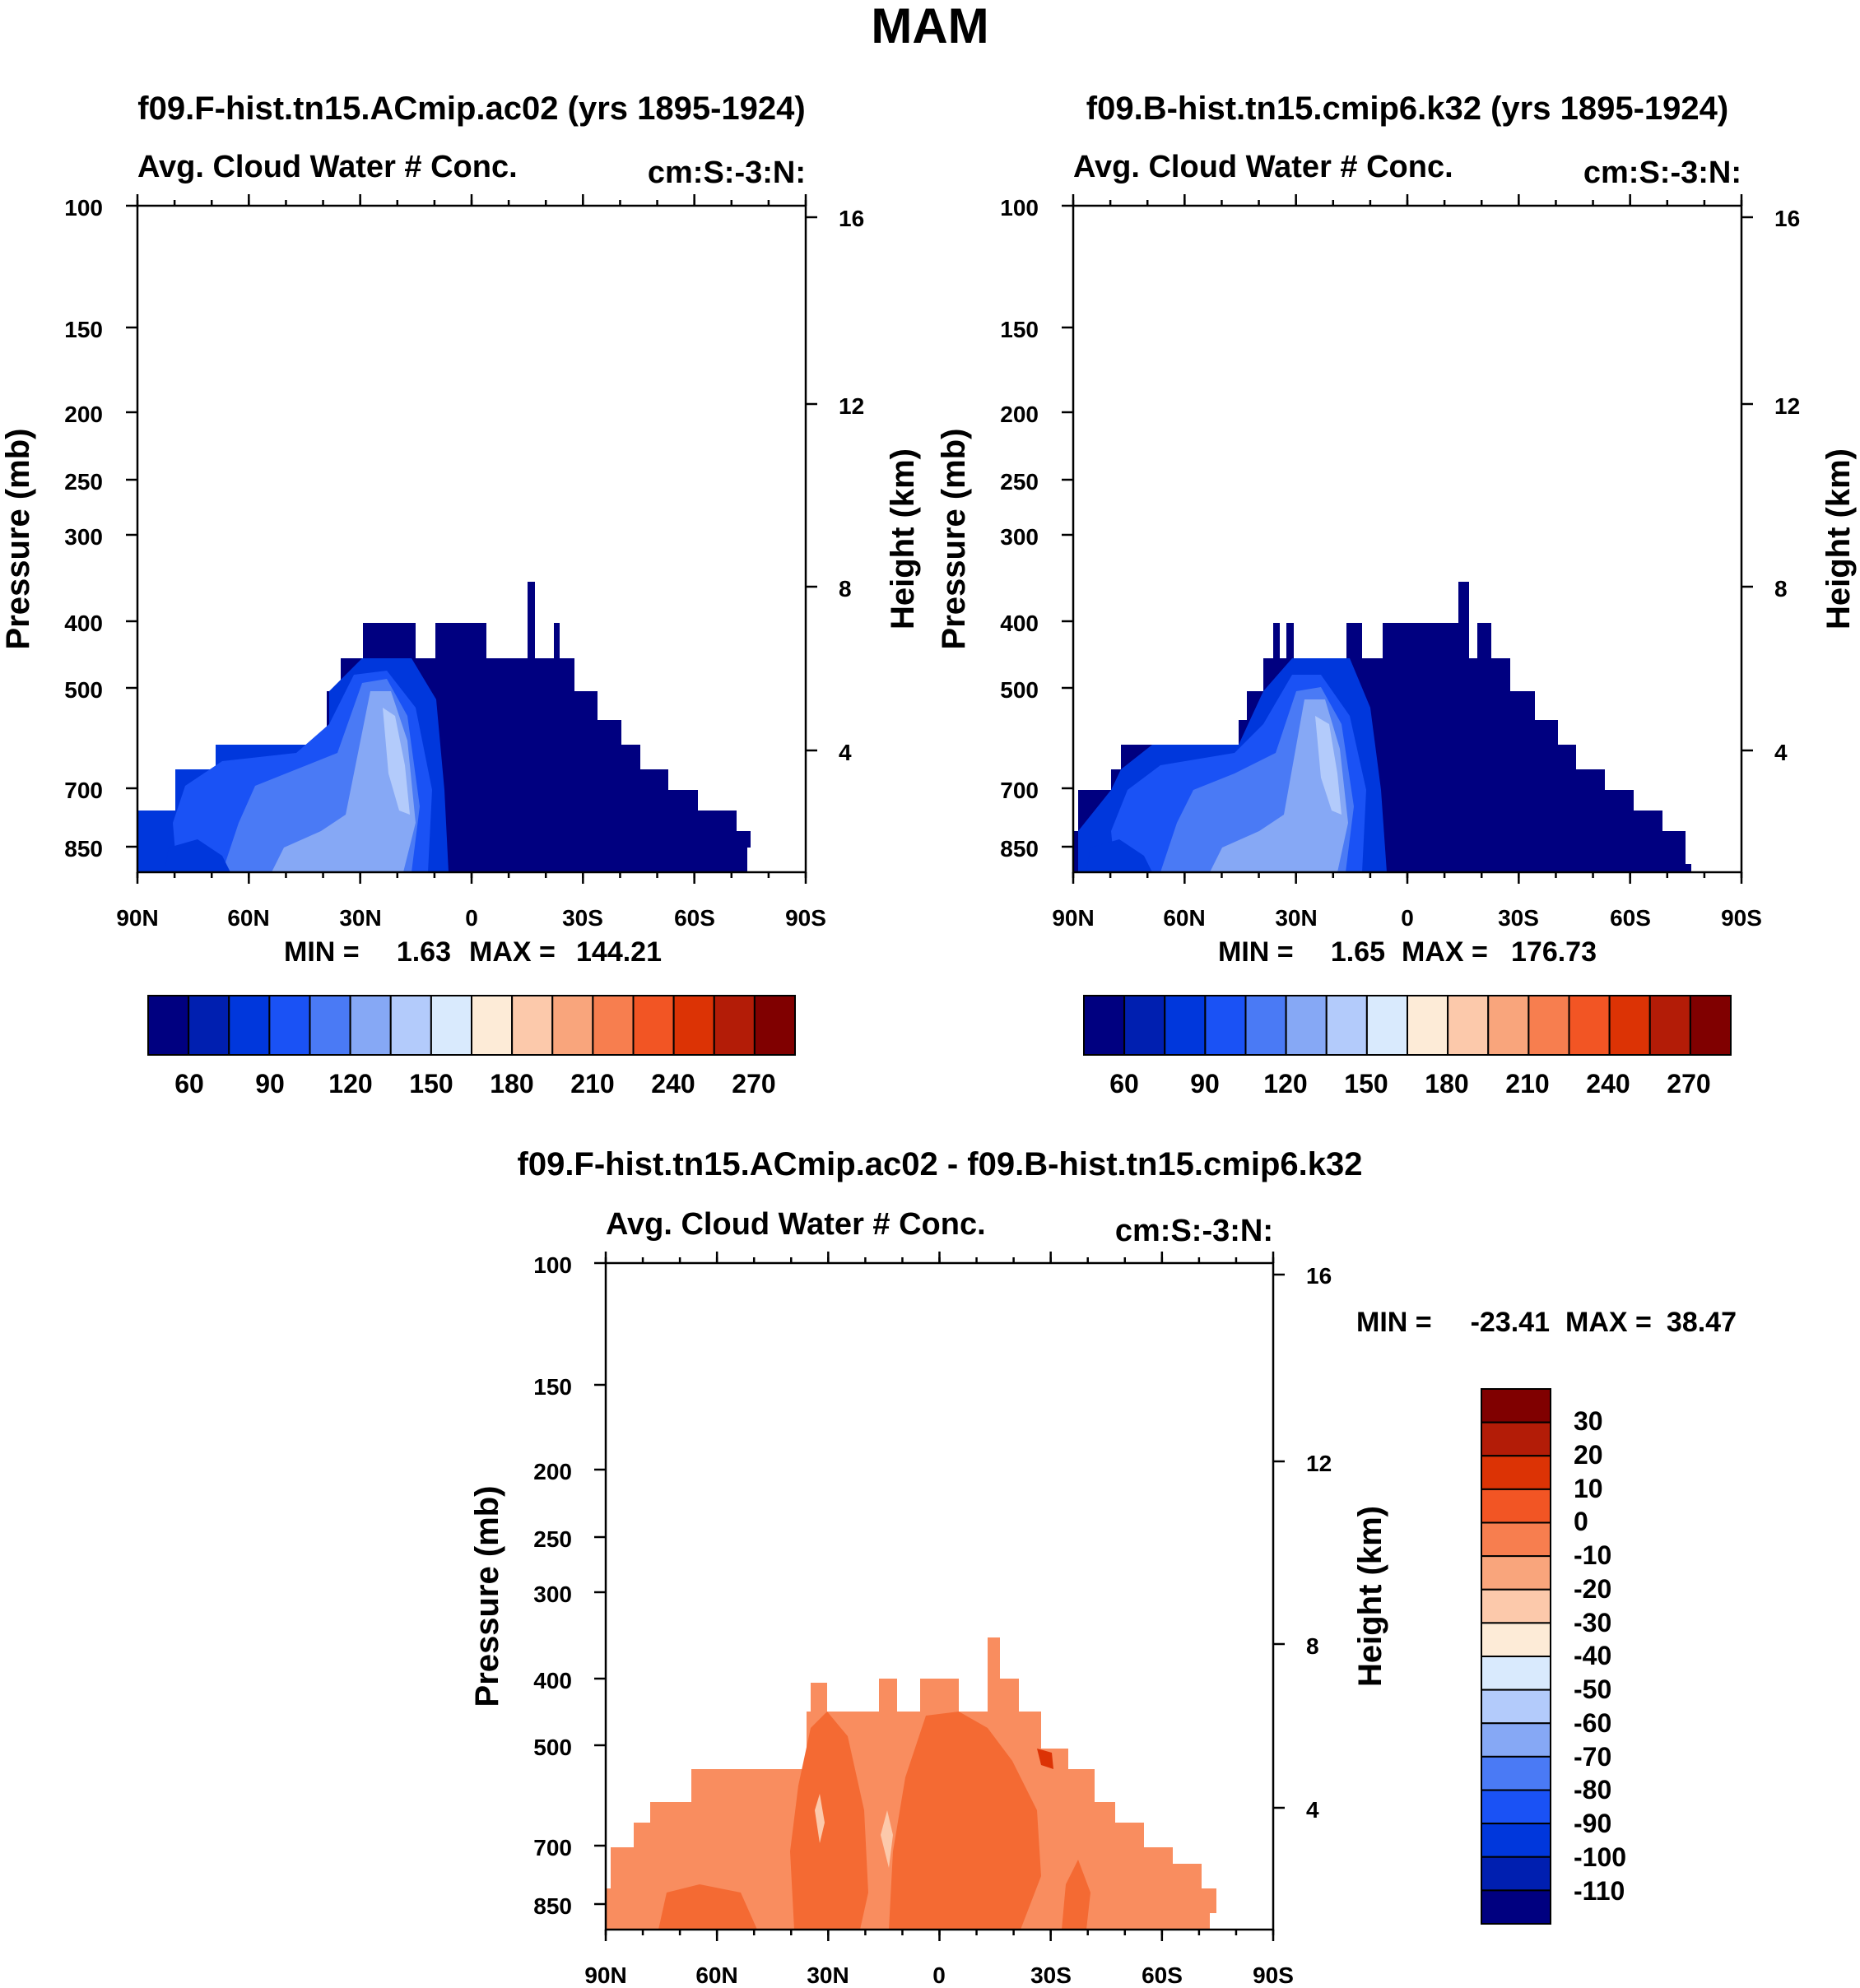 Image resolution: width=1860 pixels, height=1988 pixels. What do you see at coordinates (1184, 918) in the screenshot?
I see `panel-2-x-tick-label: 60N` at bounding box center [1184, 918].